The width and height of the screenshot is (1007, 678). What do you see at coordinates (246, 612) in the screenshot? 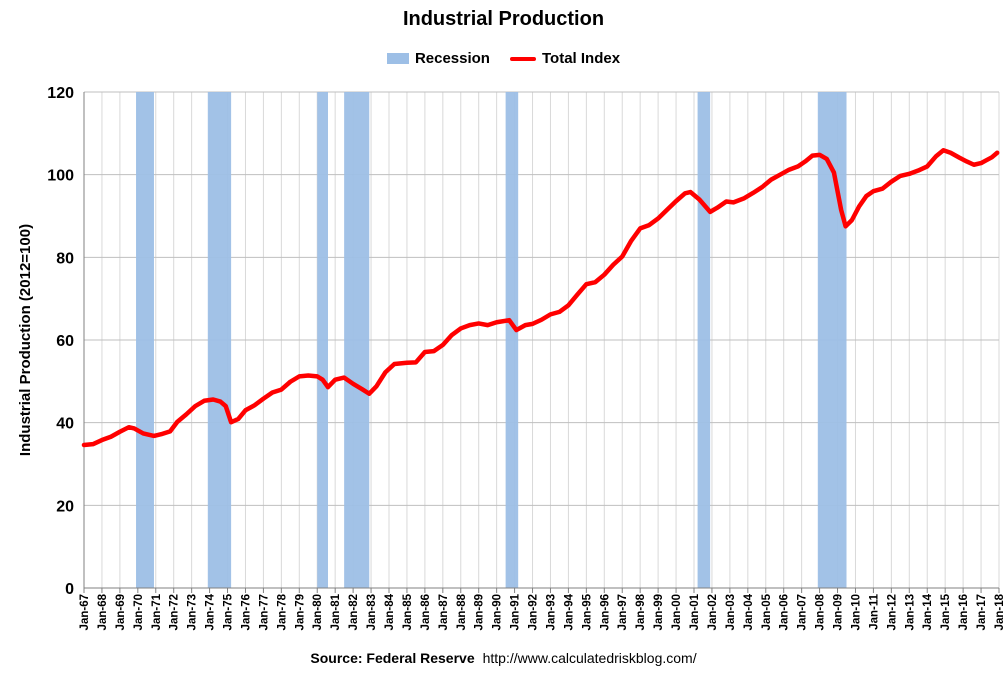
I see `x-tick-label: Jan-76` at bounding box center [246, 612].